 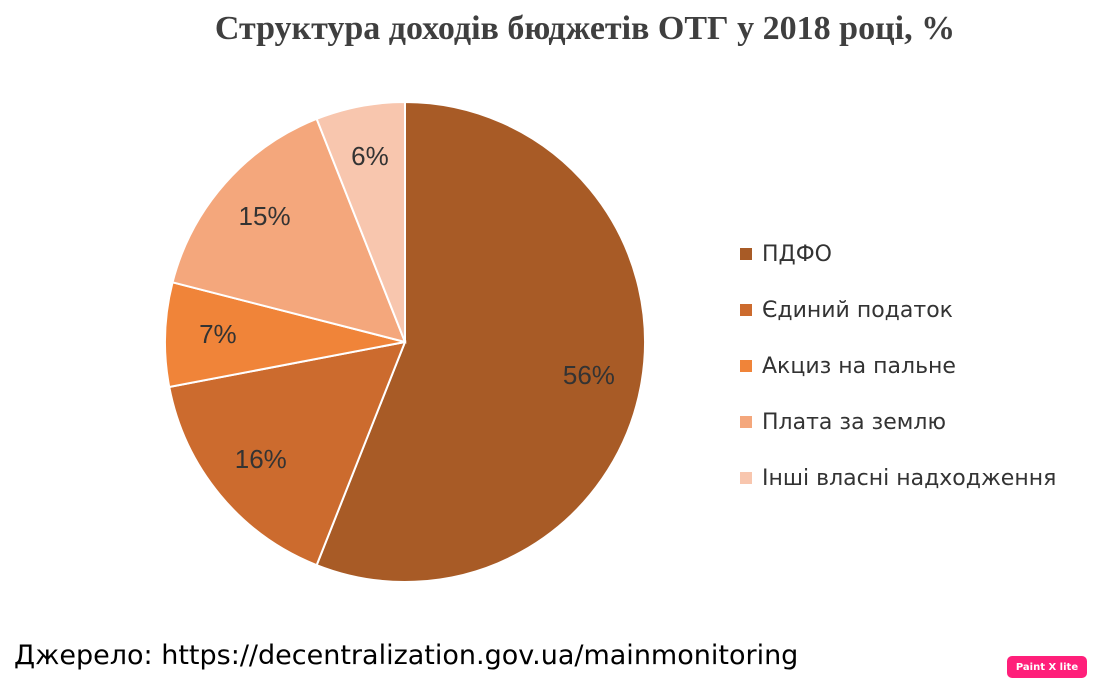 What do you see at coordinates (797, 254) in the screenshot?
I see `legend-label: ПДФО` at bounding box center [797, 254].